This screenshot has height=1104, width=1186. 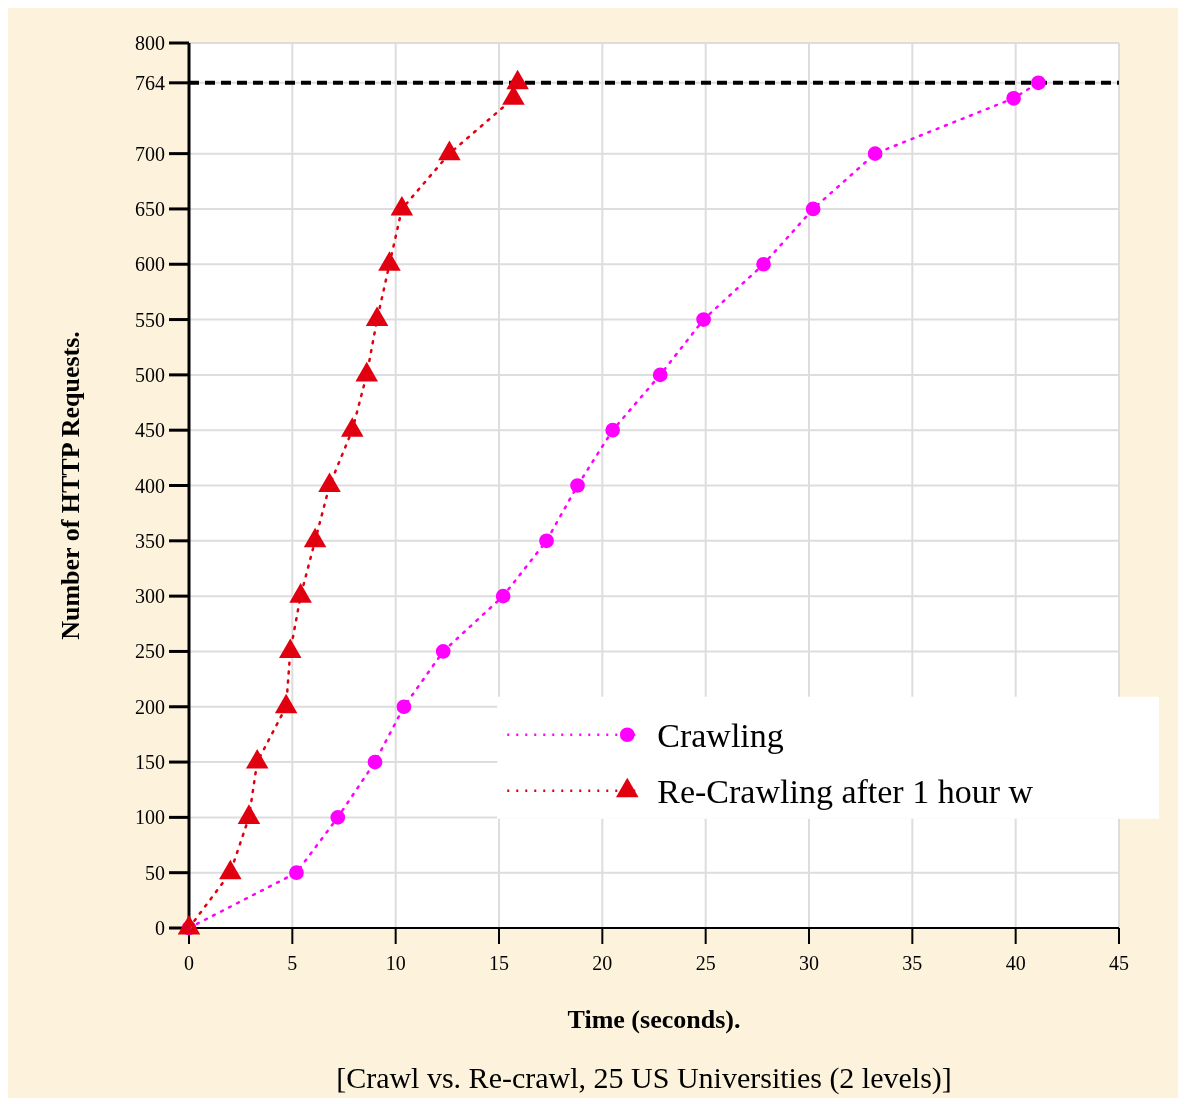 I want to click on y-tick-label: 350, so click(x=150, y=540).